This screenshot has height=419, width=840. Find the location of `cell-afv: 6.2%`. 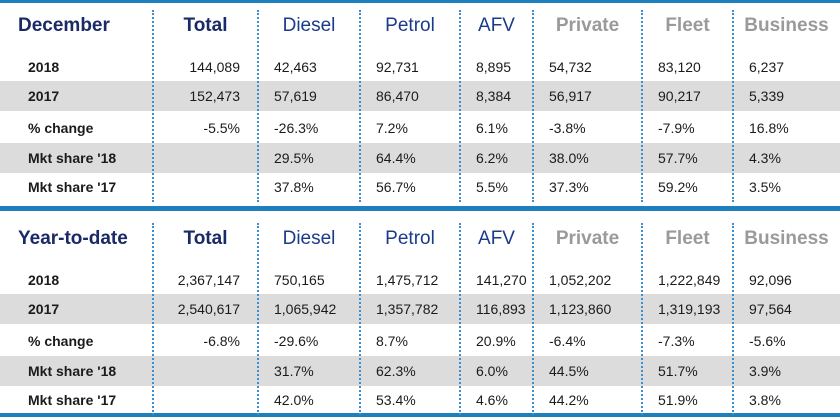

cell-afv: 6.2% is located at coordinates (492, 158).